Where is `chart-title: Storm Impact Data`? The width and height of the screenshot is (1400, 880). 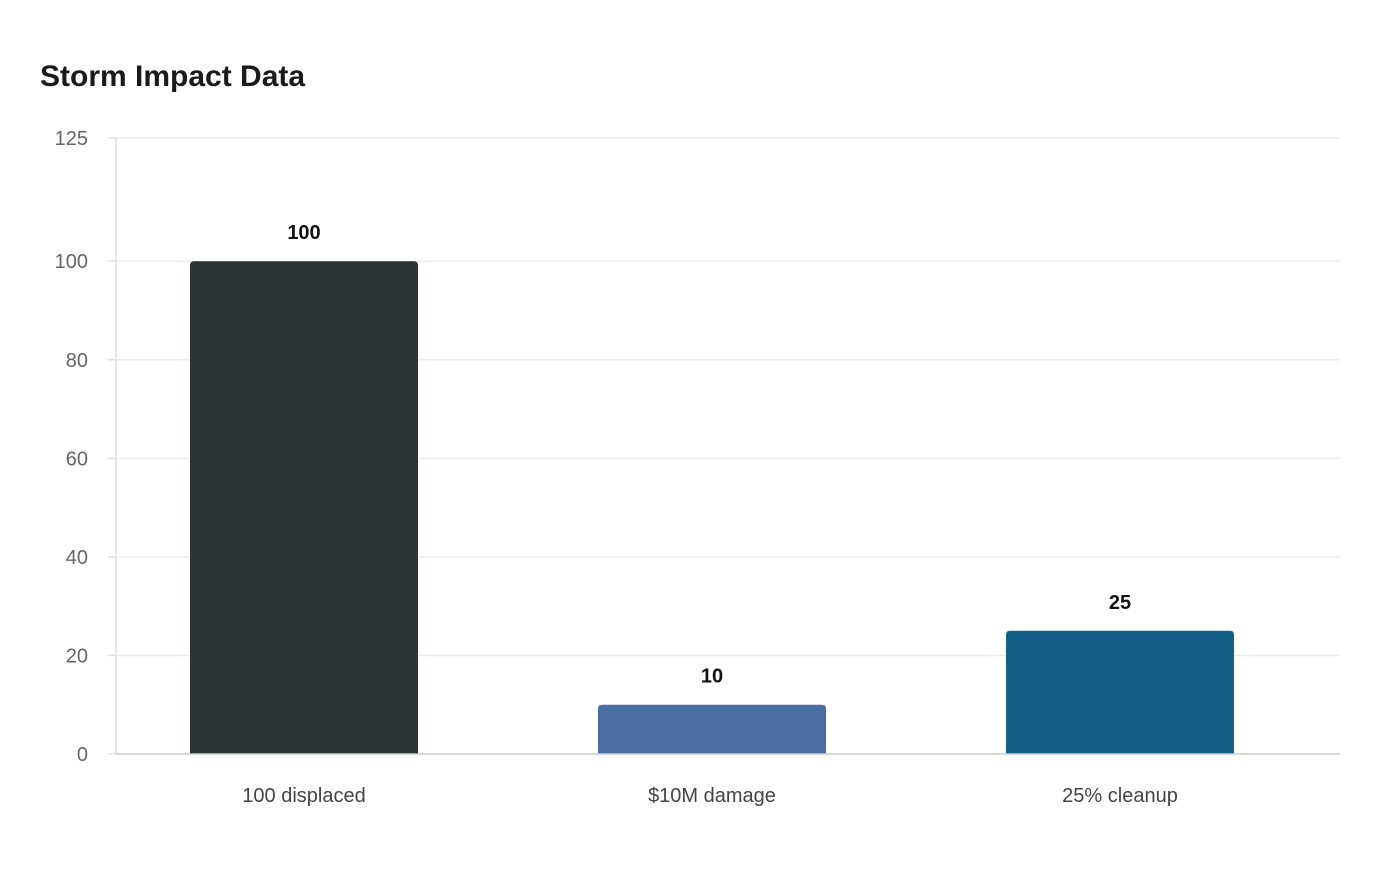 chart-title: Storm Impact Data is located at coordinates (173, 76).